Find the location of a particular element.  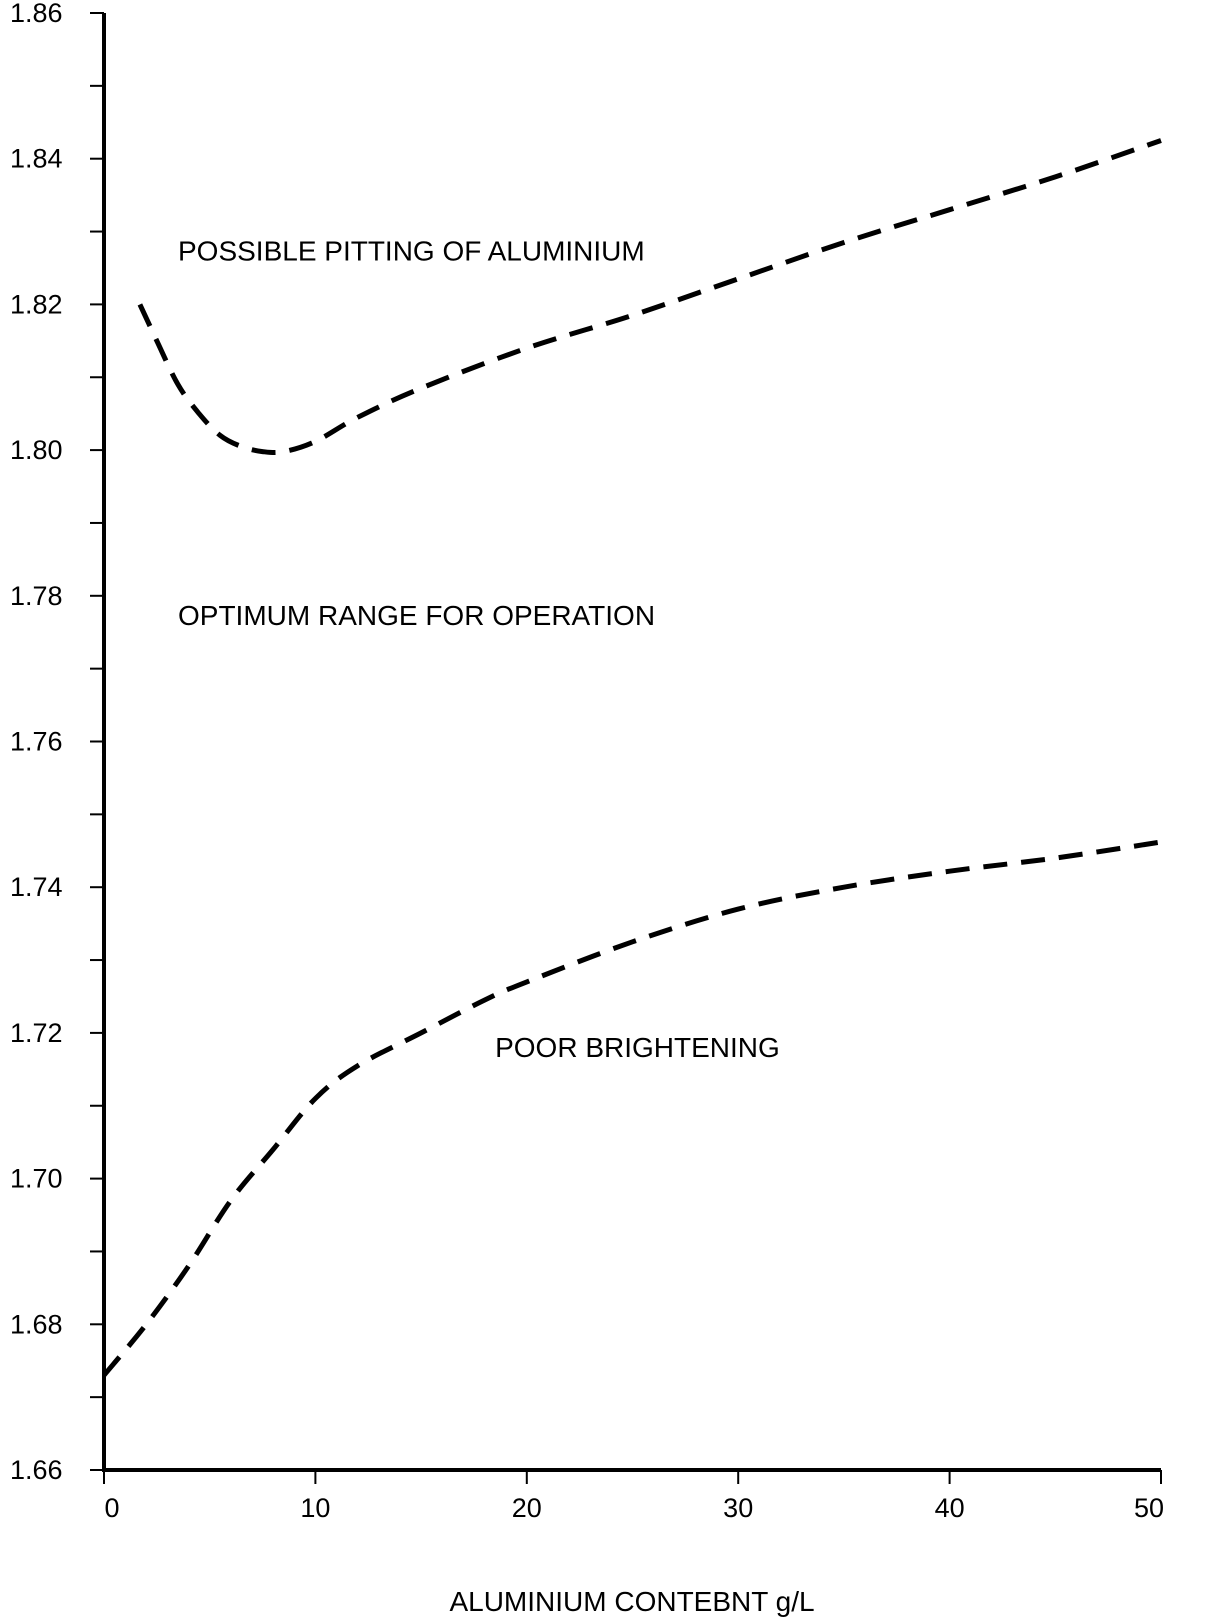

y-tick-label: 1.82 is located at coordinates (36, 304).